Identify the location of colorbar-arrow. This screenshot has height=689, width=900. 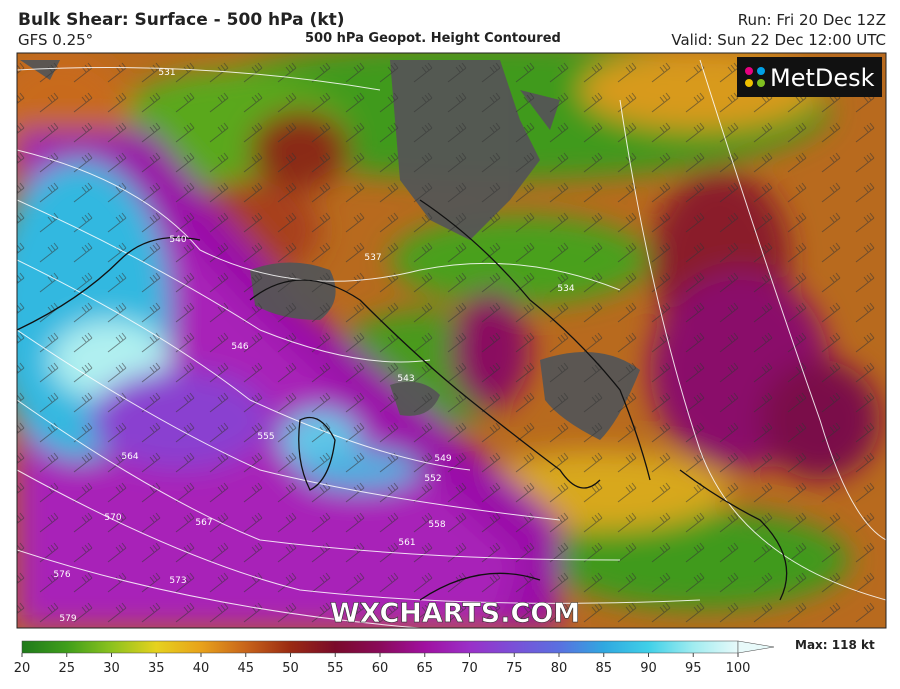
(756, 647).